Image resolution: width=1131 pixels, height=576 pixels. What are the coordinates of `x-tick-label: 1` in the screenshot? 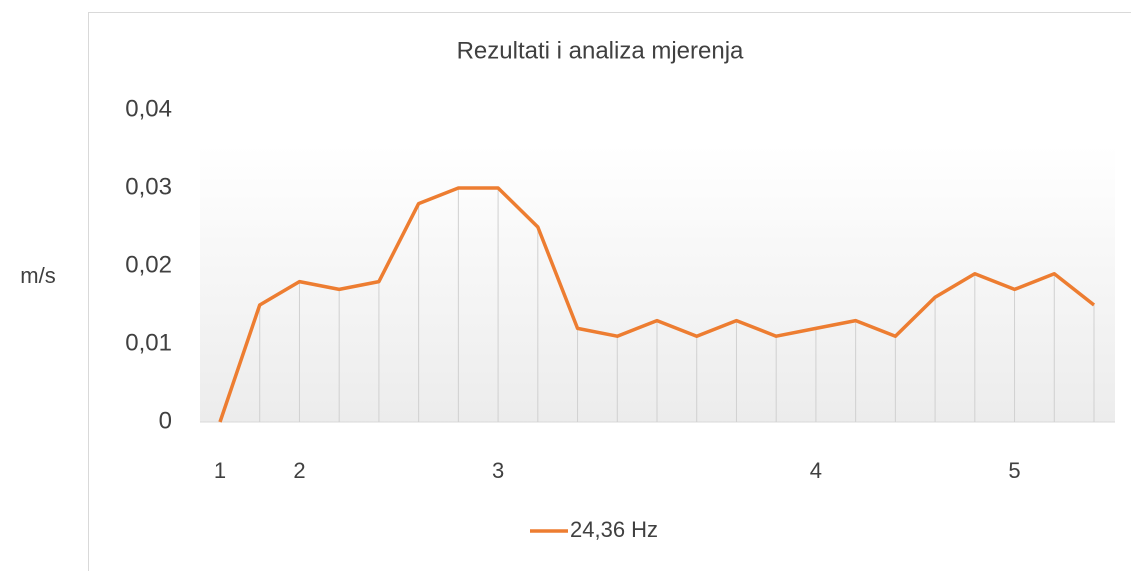 It's located at (220, 470).